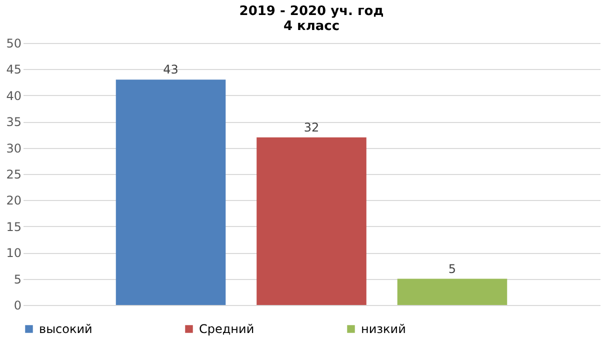  I want to click on y-tick-label: 5, so click(18, 279).